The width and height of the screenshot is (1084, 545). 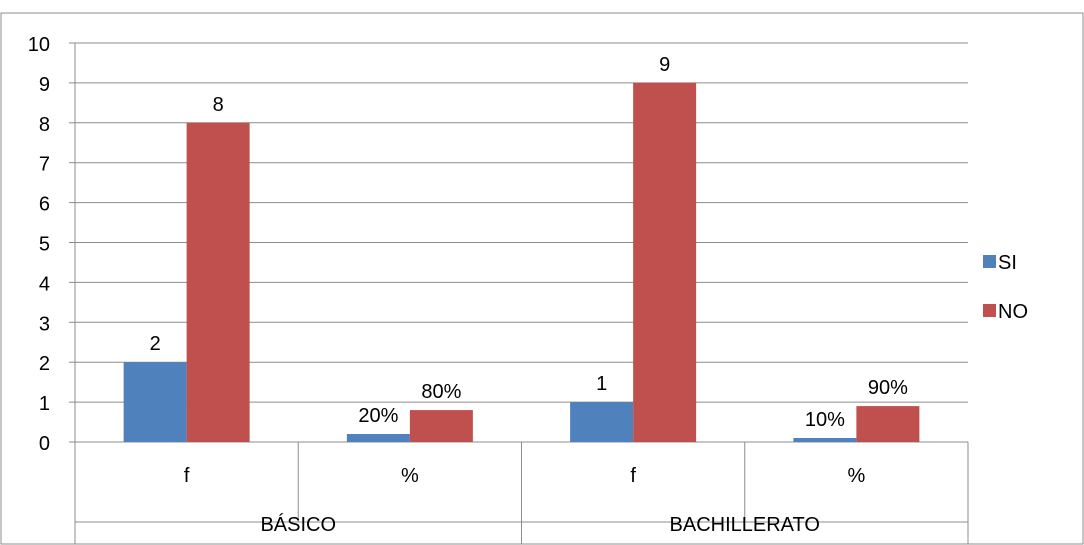 What do you see at coordinates (44, 205) in the screenshot?
I see `y-tick-label: 6` at bounding box center [44, 205].